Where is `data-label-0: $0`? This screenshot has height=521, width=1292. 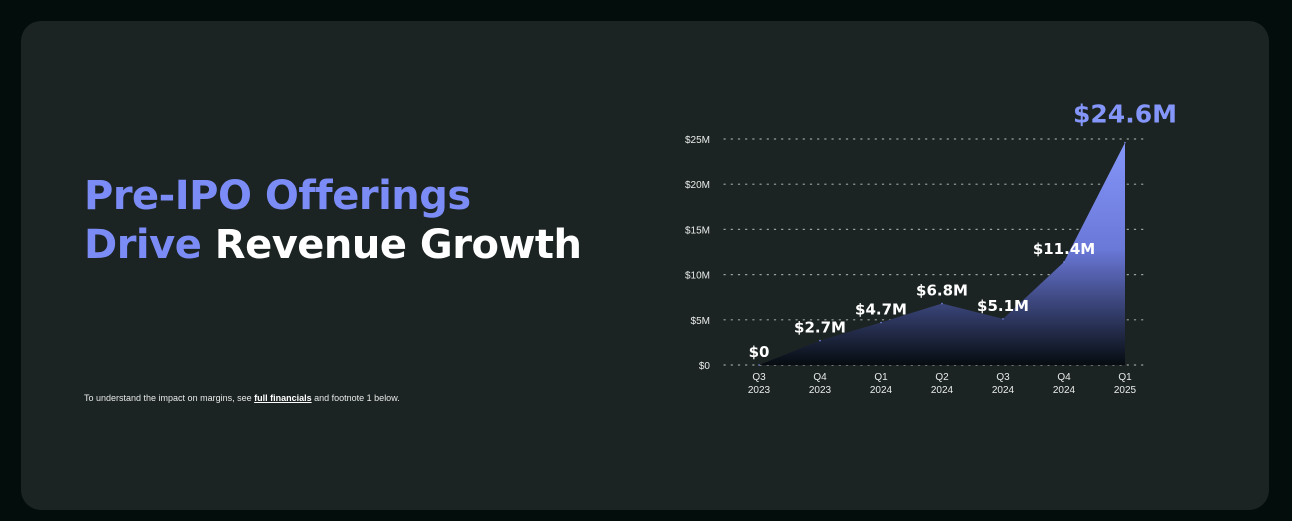 data-label-0: $0 is located at coordinates (759, 352).